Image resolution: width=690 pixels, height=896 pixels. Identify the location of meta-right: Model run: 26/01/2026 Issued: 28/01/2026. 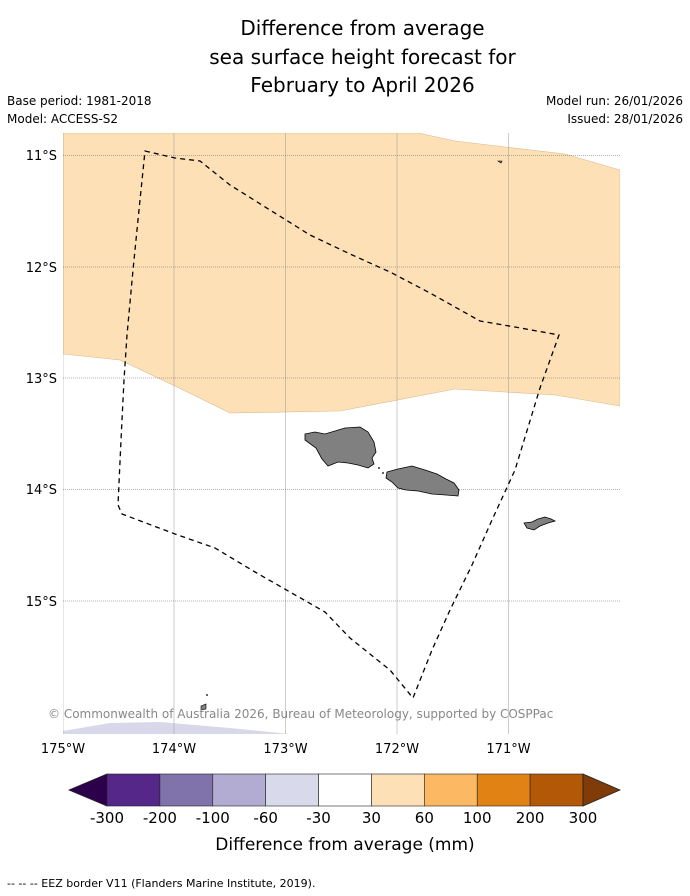
(614, 112).